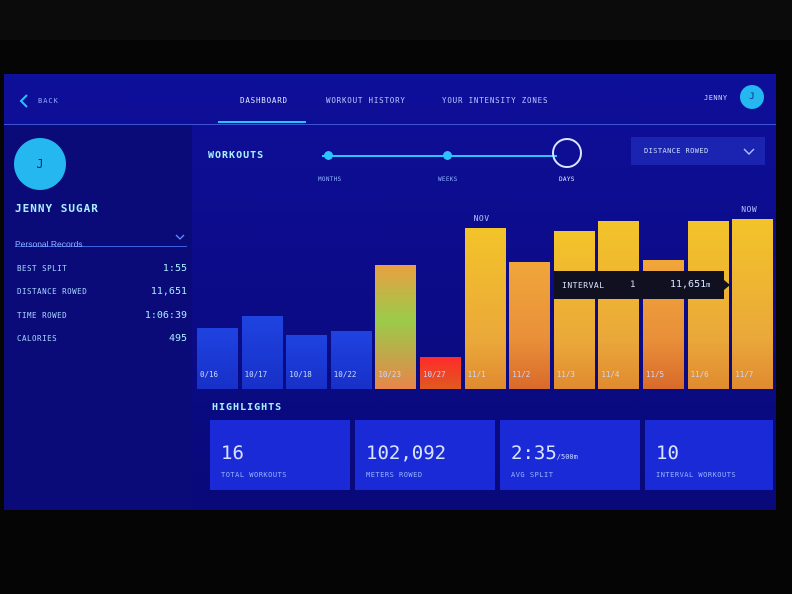 This screenshot has width=792, height=594. What do you see at coordinates (394, 475) in the screenshot?
I see `card-label: METERS ROWED` at bounding box center [394, 475].